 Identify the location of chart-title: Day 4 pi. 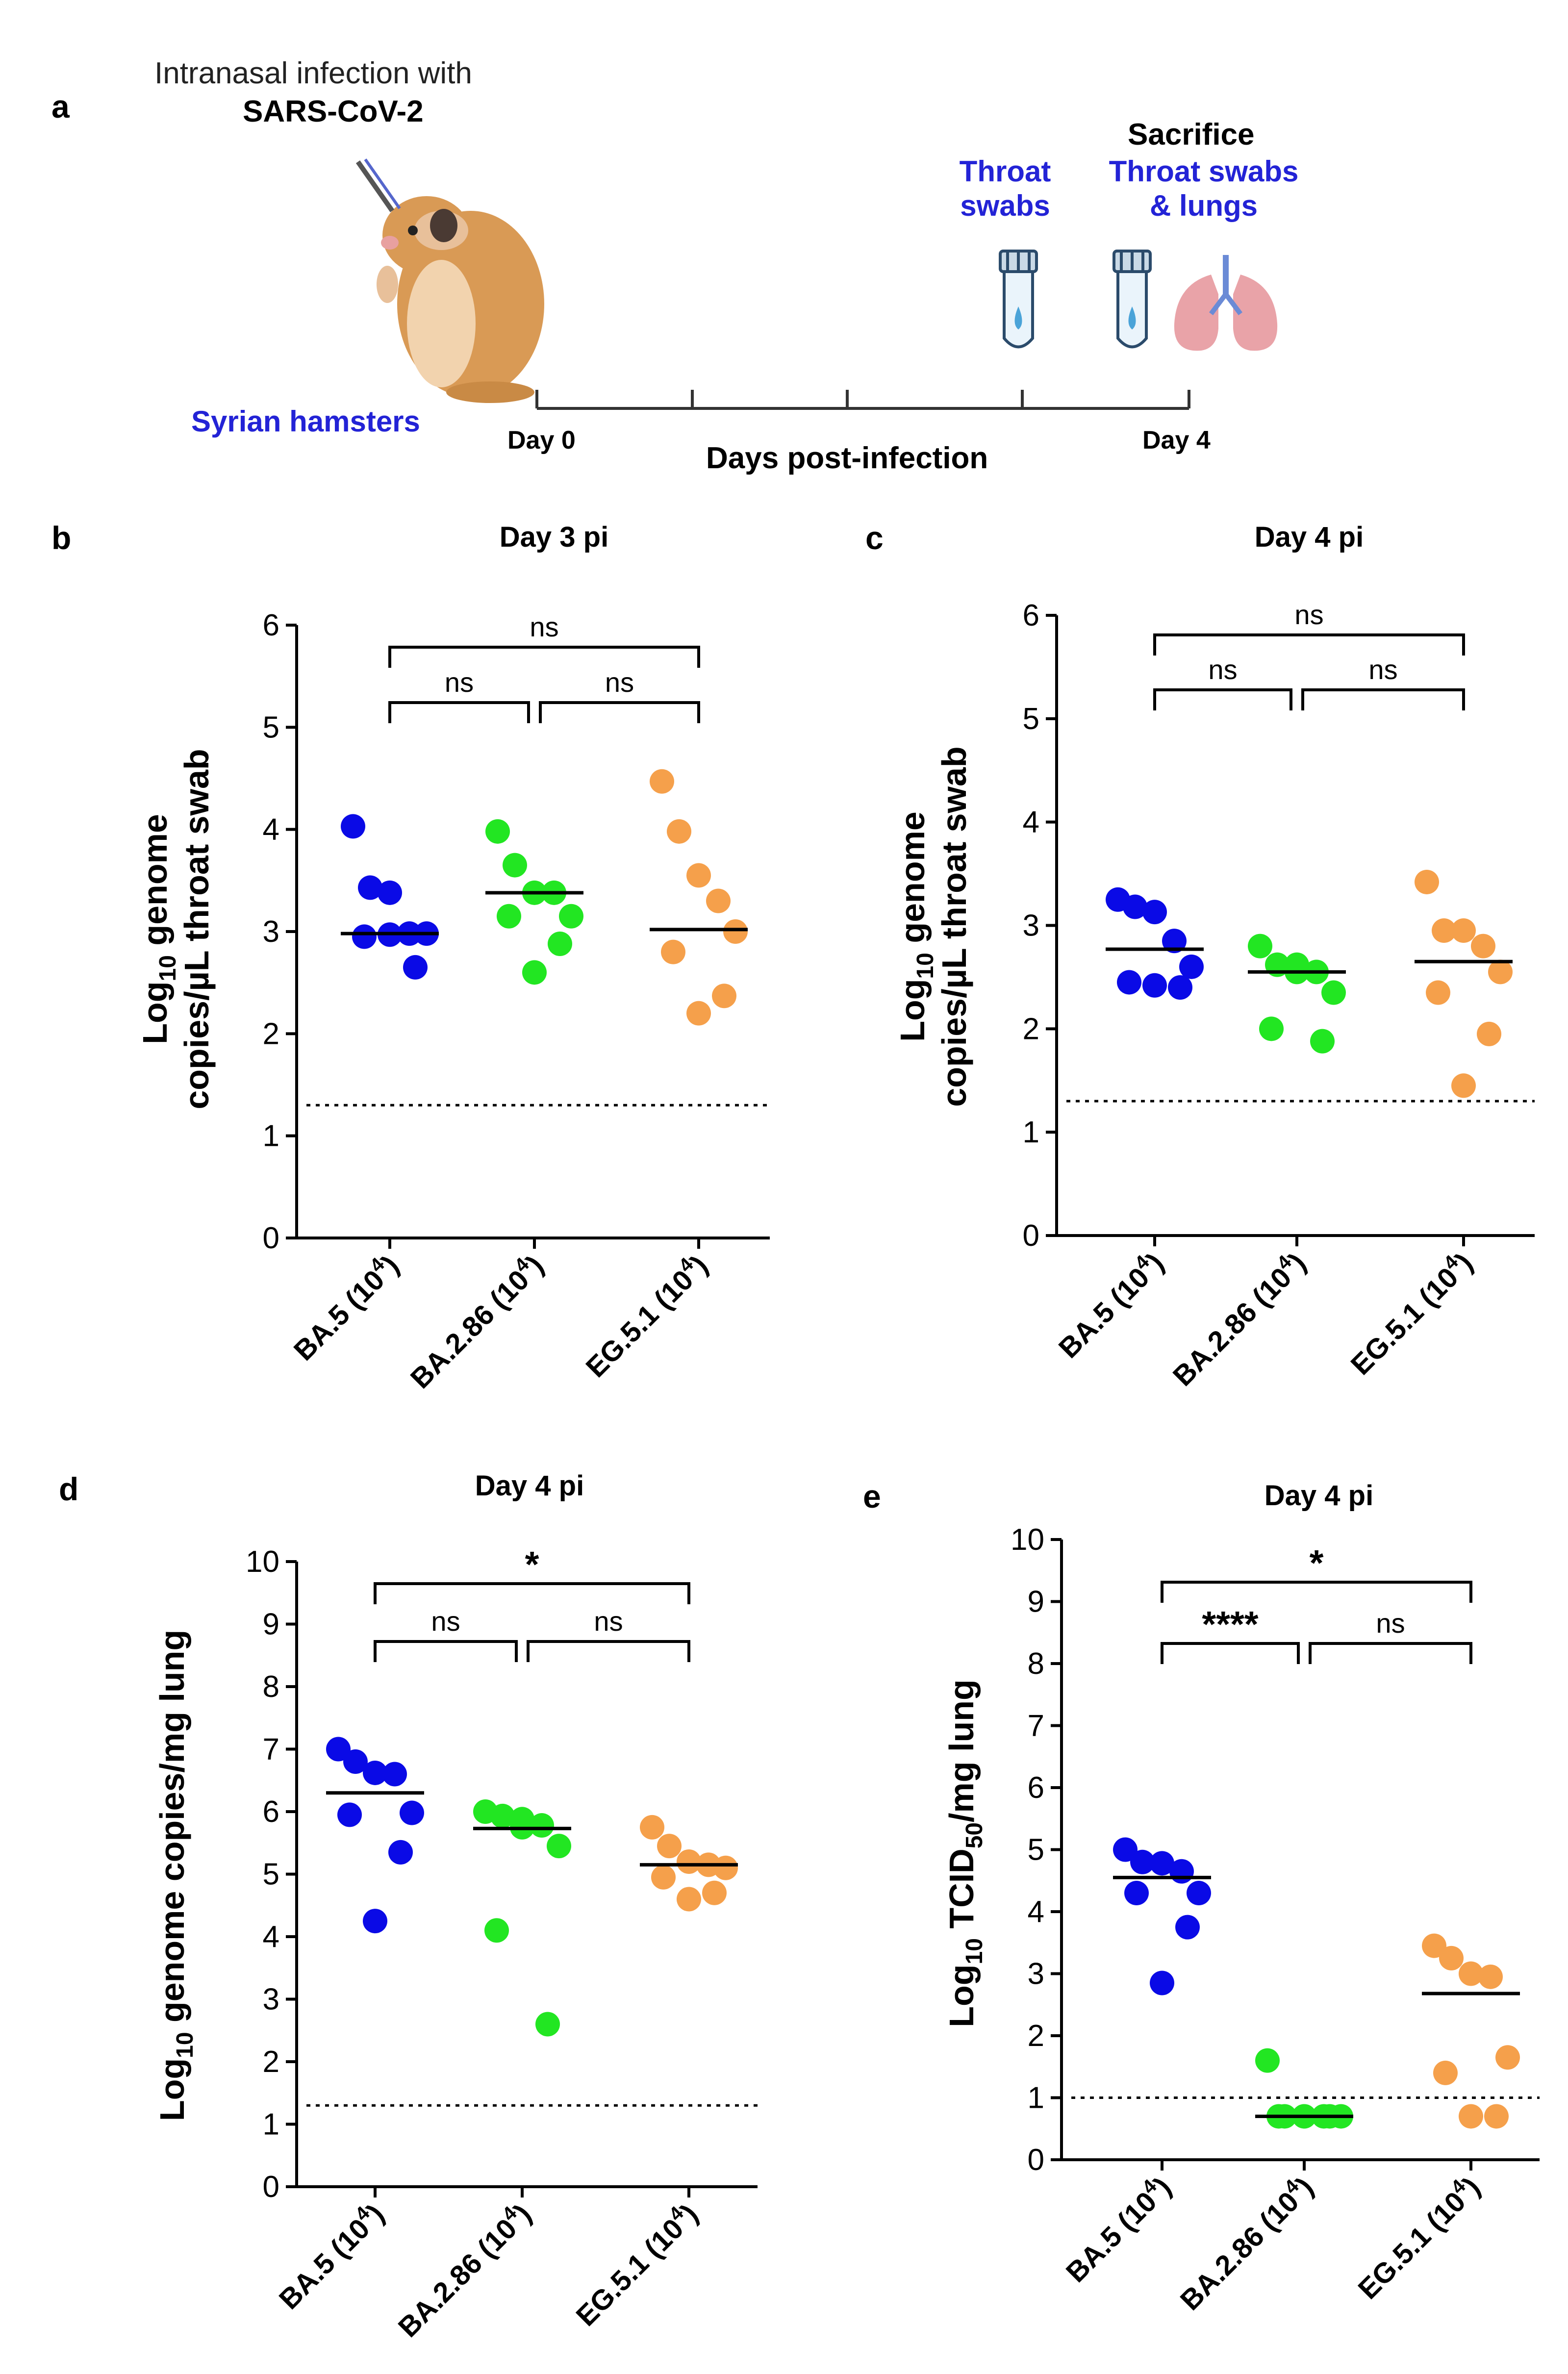
(529, 1486).